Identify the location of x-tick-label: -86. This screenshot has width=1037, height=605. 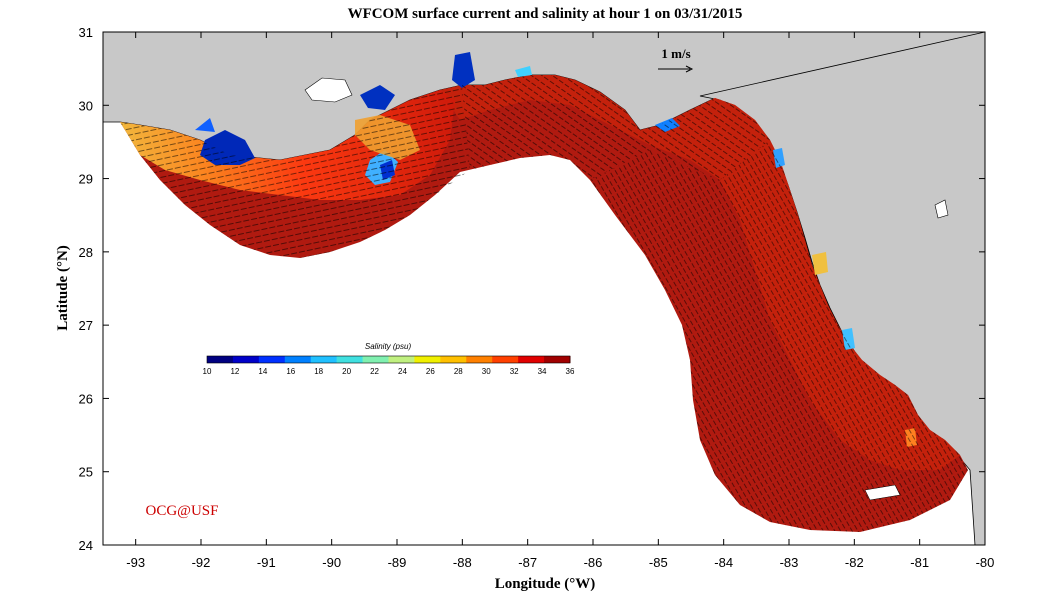
(593, 562).